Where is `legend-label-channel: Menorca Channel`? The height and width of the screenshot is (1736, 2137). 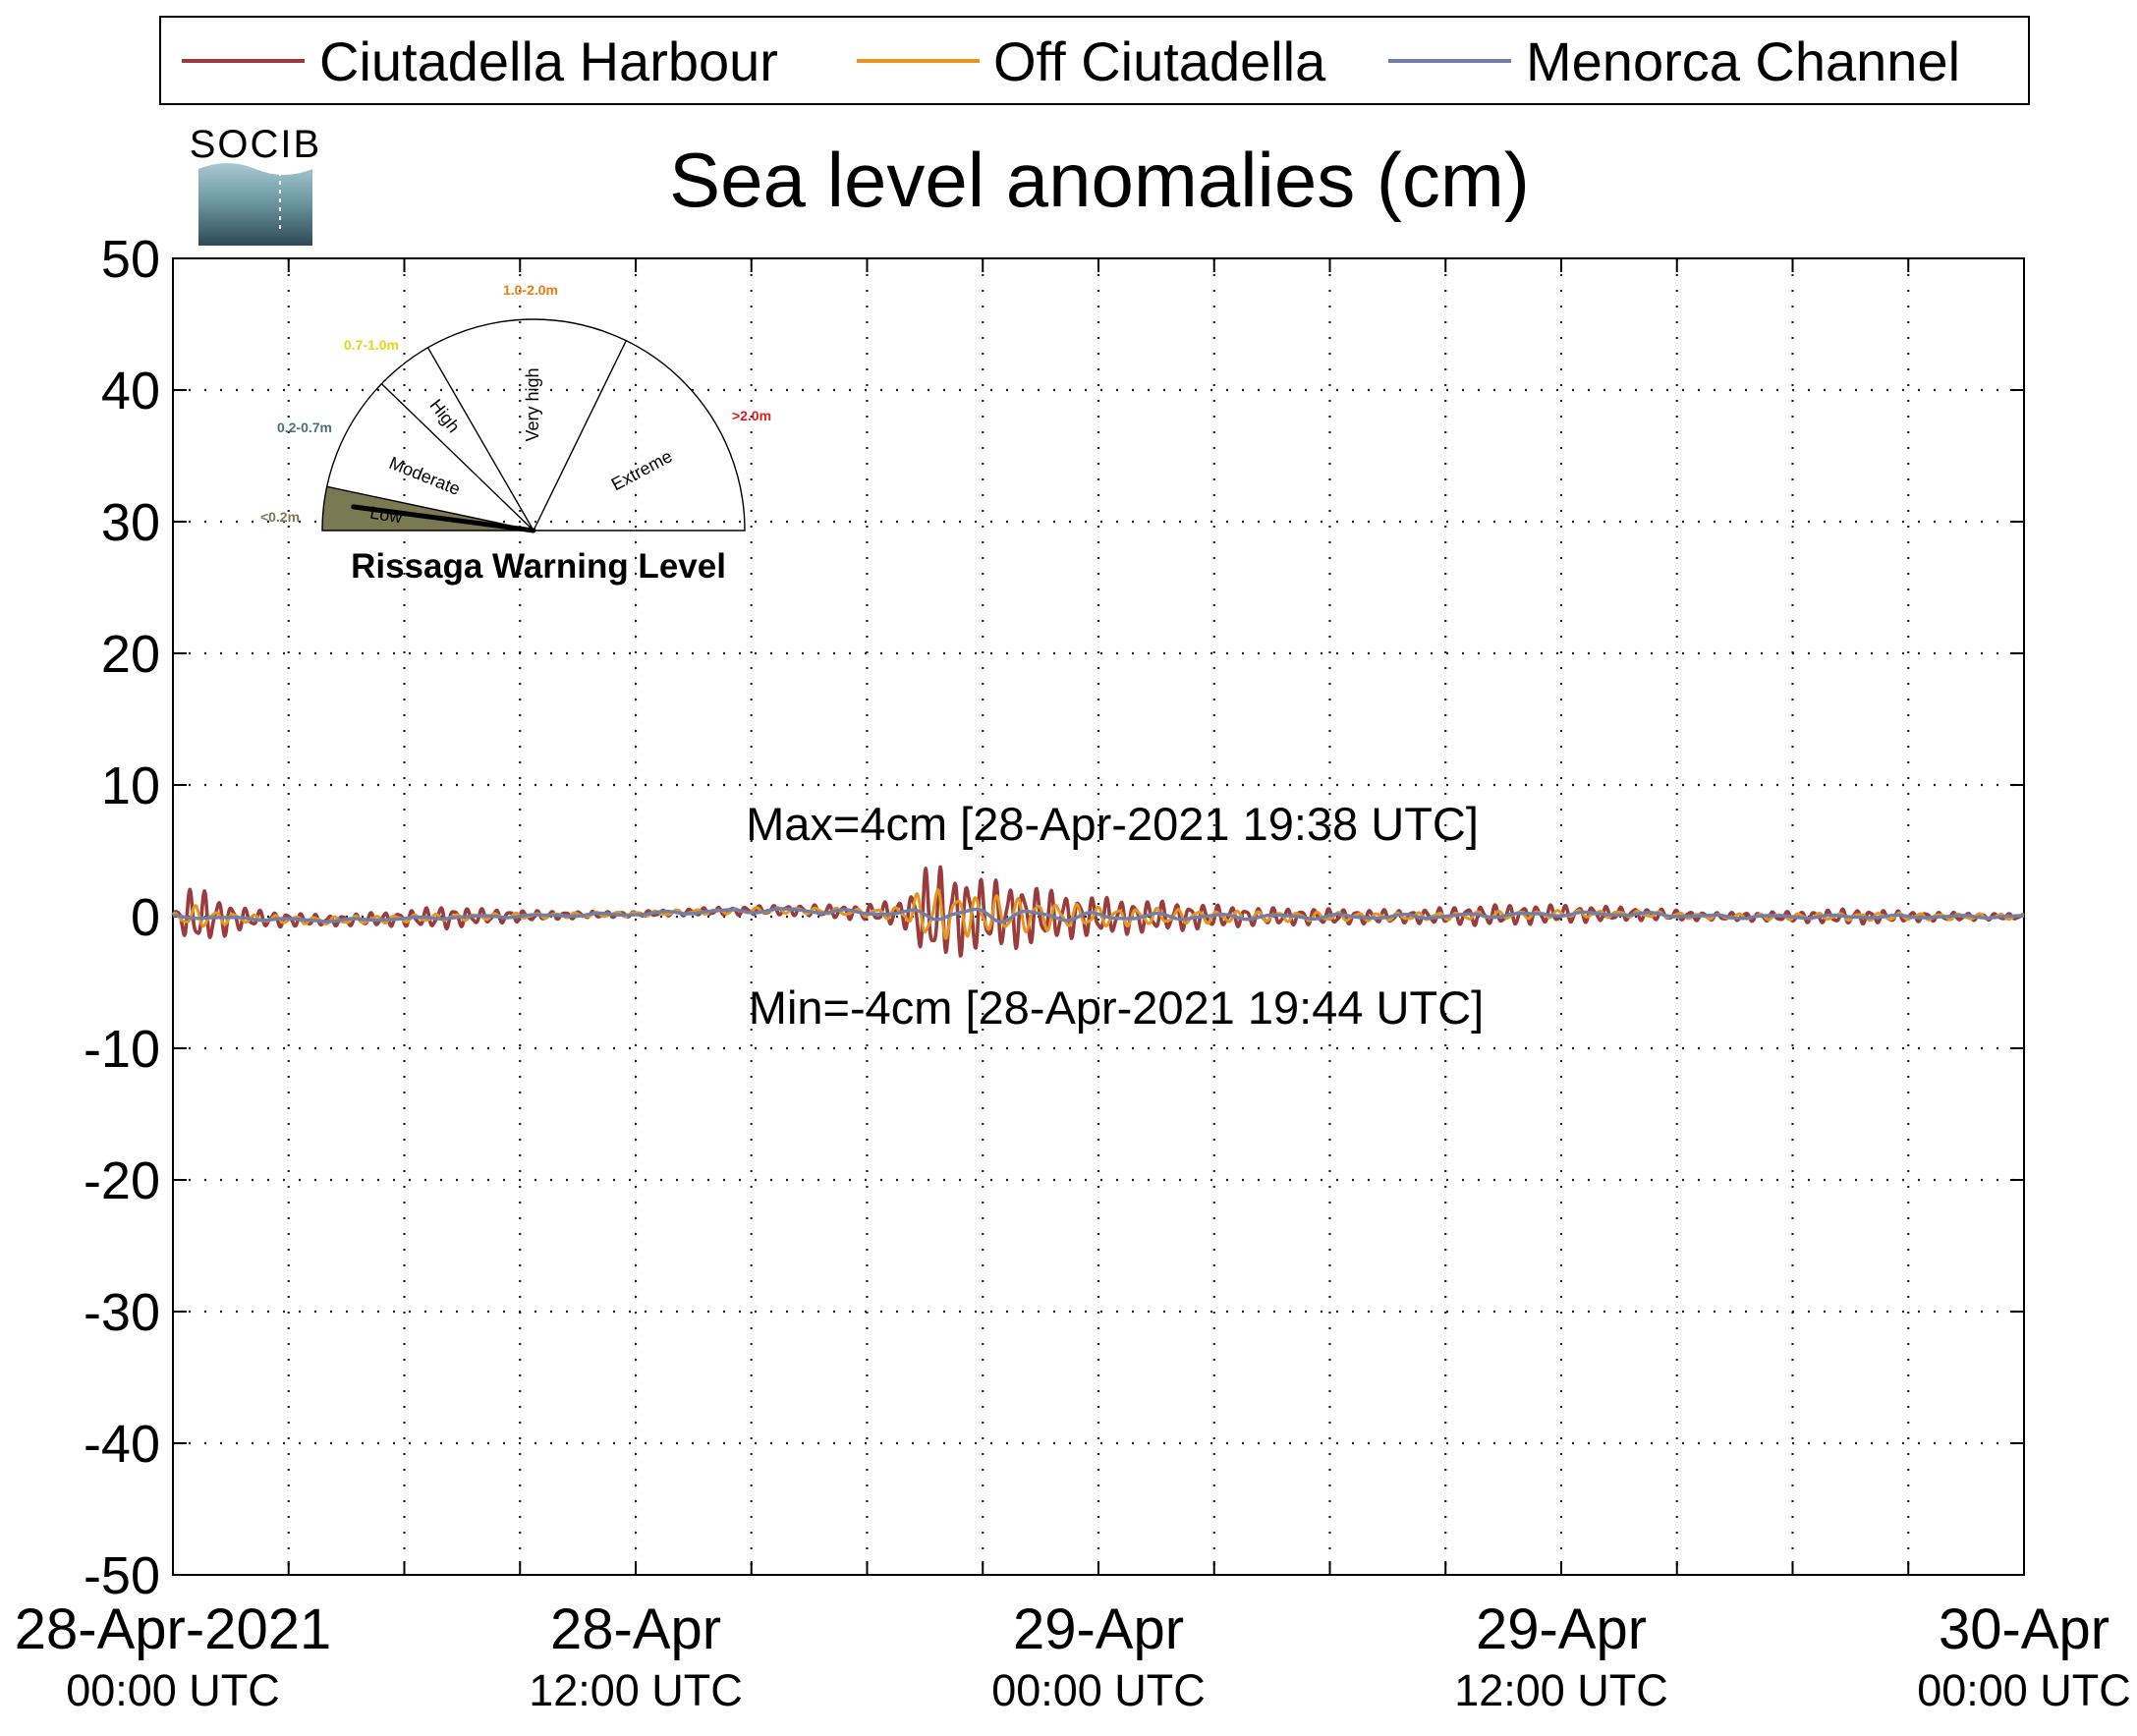
legend-label-channel: Menorca Channel is located at coordinates (1743, 61).